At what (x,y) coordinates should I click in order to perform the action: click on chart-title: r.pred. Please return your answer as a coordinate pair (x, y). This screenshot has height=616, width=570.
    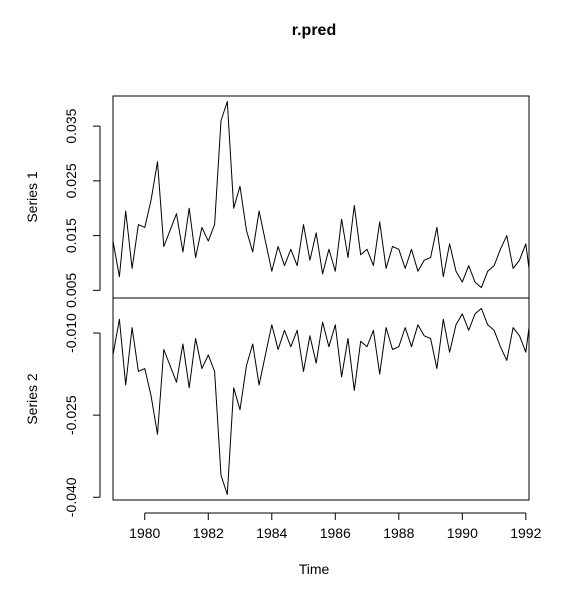
    Looking at the image, I should click on (314, 30).